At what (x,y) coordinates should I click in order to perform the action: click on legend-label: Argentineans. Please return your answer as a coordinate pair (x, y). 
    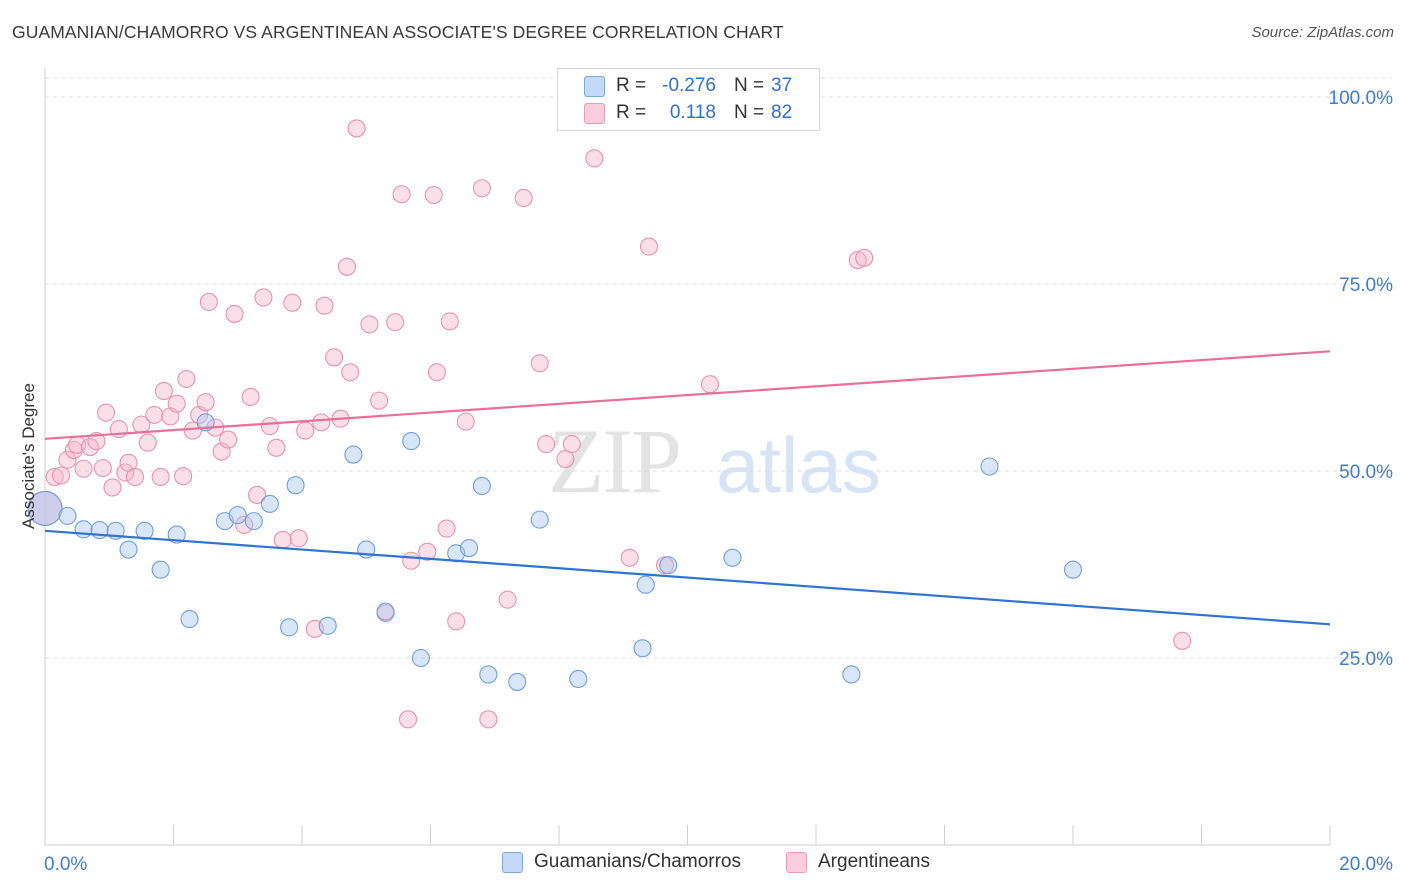
    Looking at the image, I should click on (874, 861).